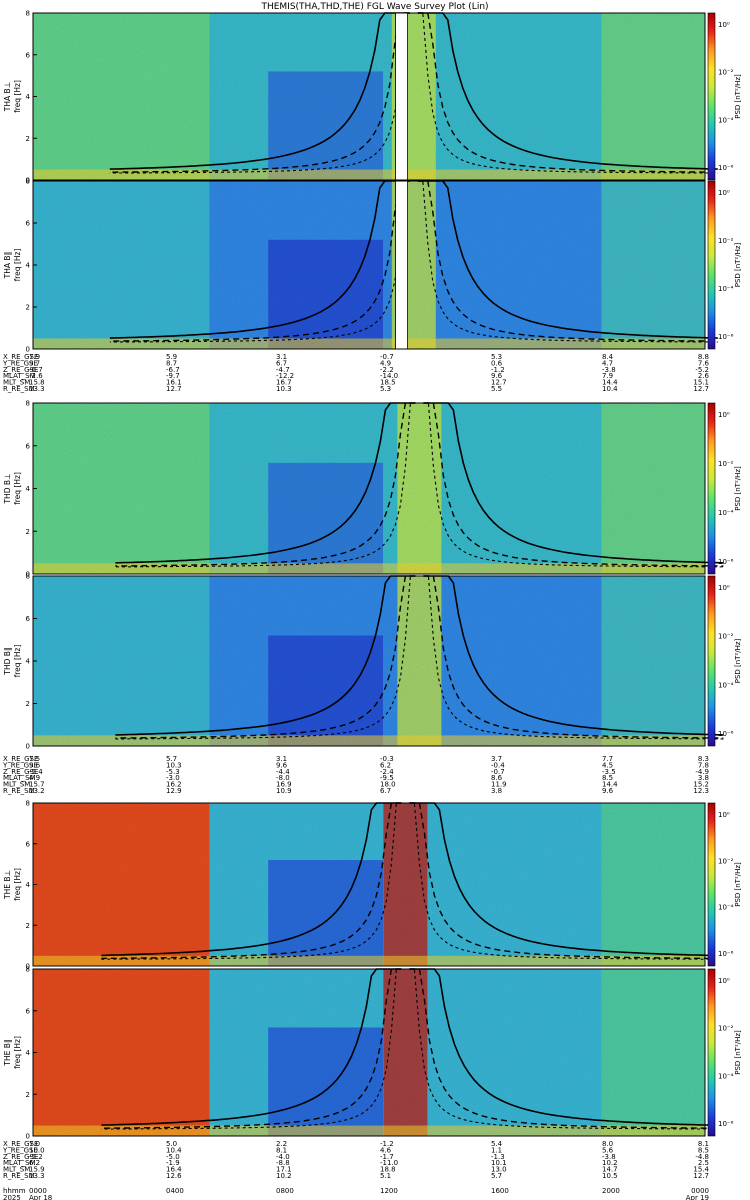  Describe the element at coordinates (28, 1095) in the screenshot. I see `y-tick-label: 2` at that location.